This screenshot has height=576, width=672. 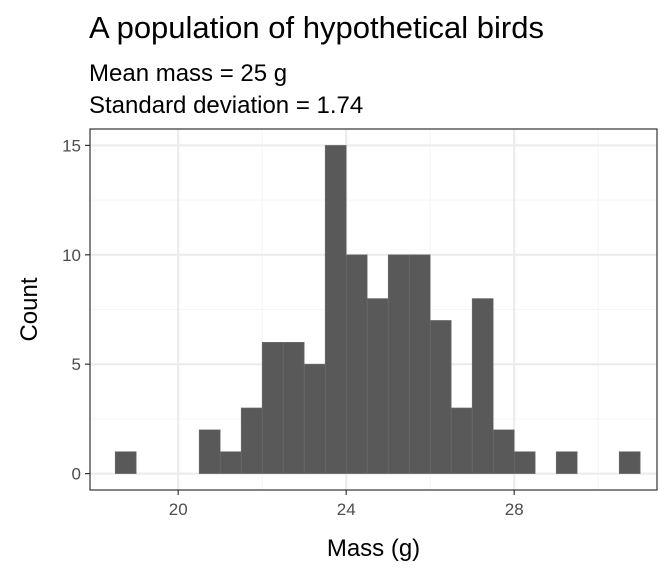 I want to click on x-tick-label: 20, so click(x=178, y=509).